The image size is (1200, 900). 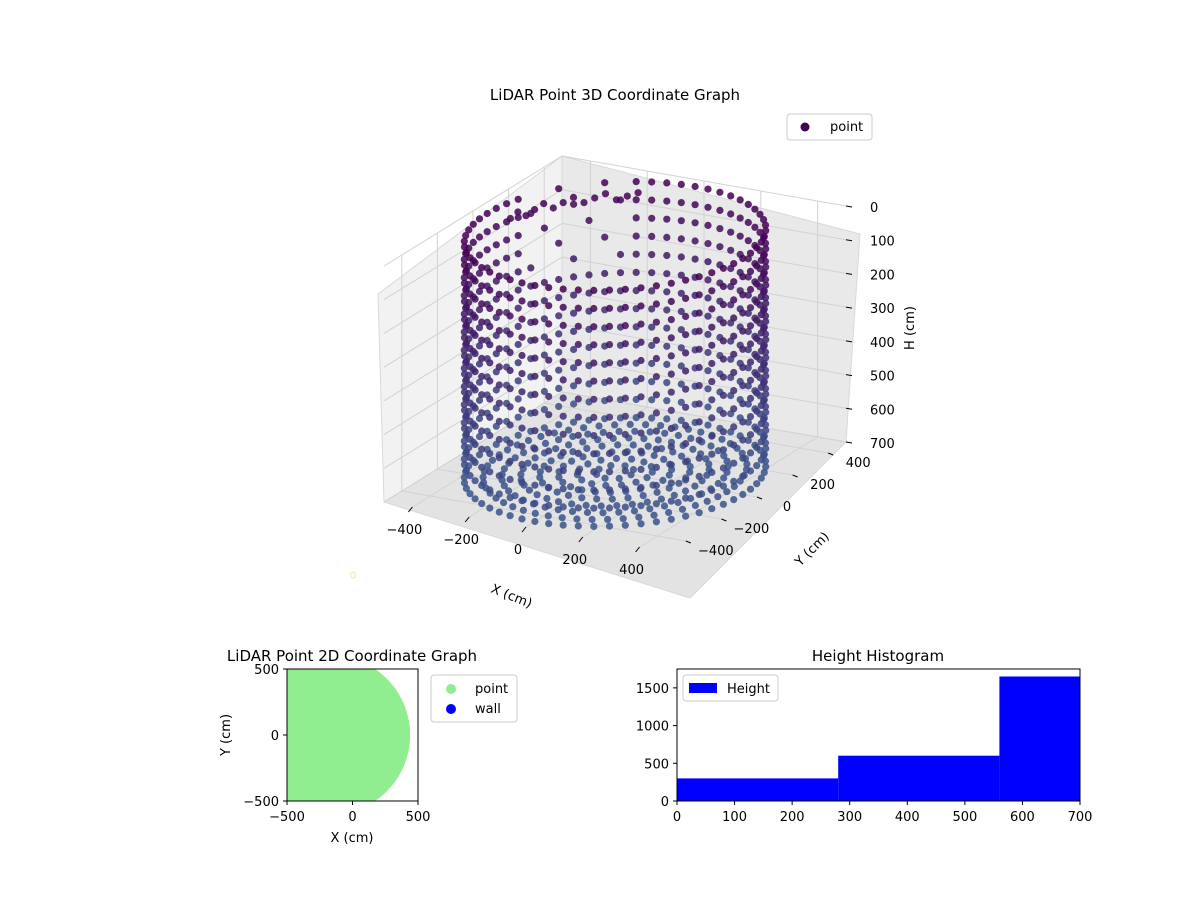 What do you see at coordinates (907, 817) in the screenshot?
I see `x-tick-label-histogram: 400` at bounding box center [907, 817].